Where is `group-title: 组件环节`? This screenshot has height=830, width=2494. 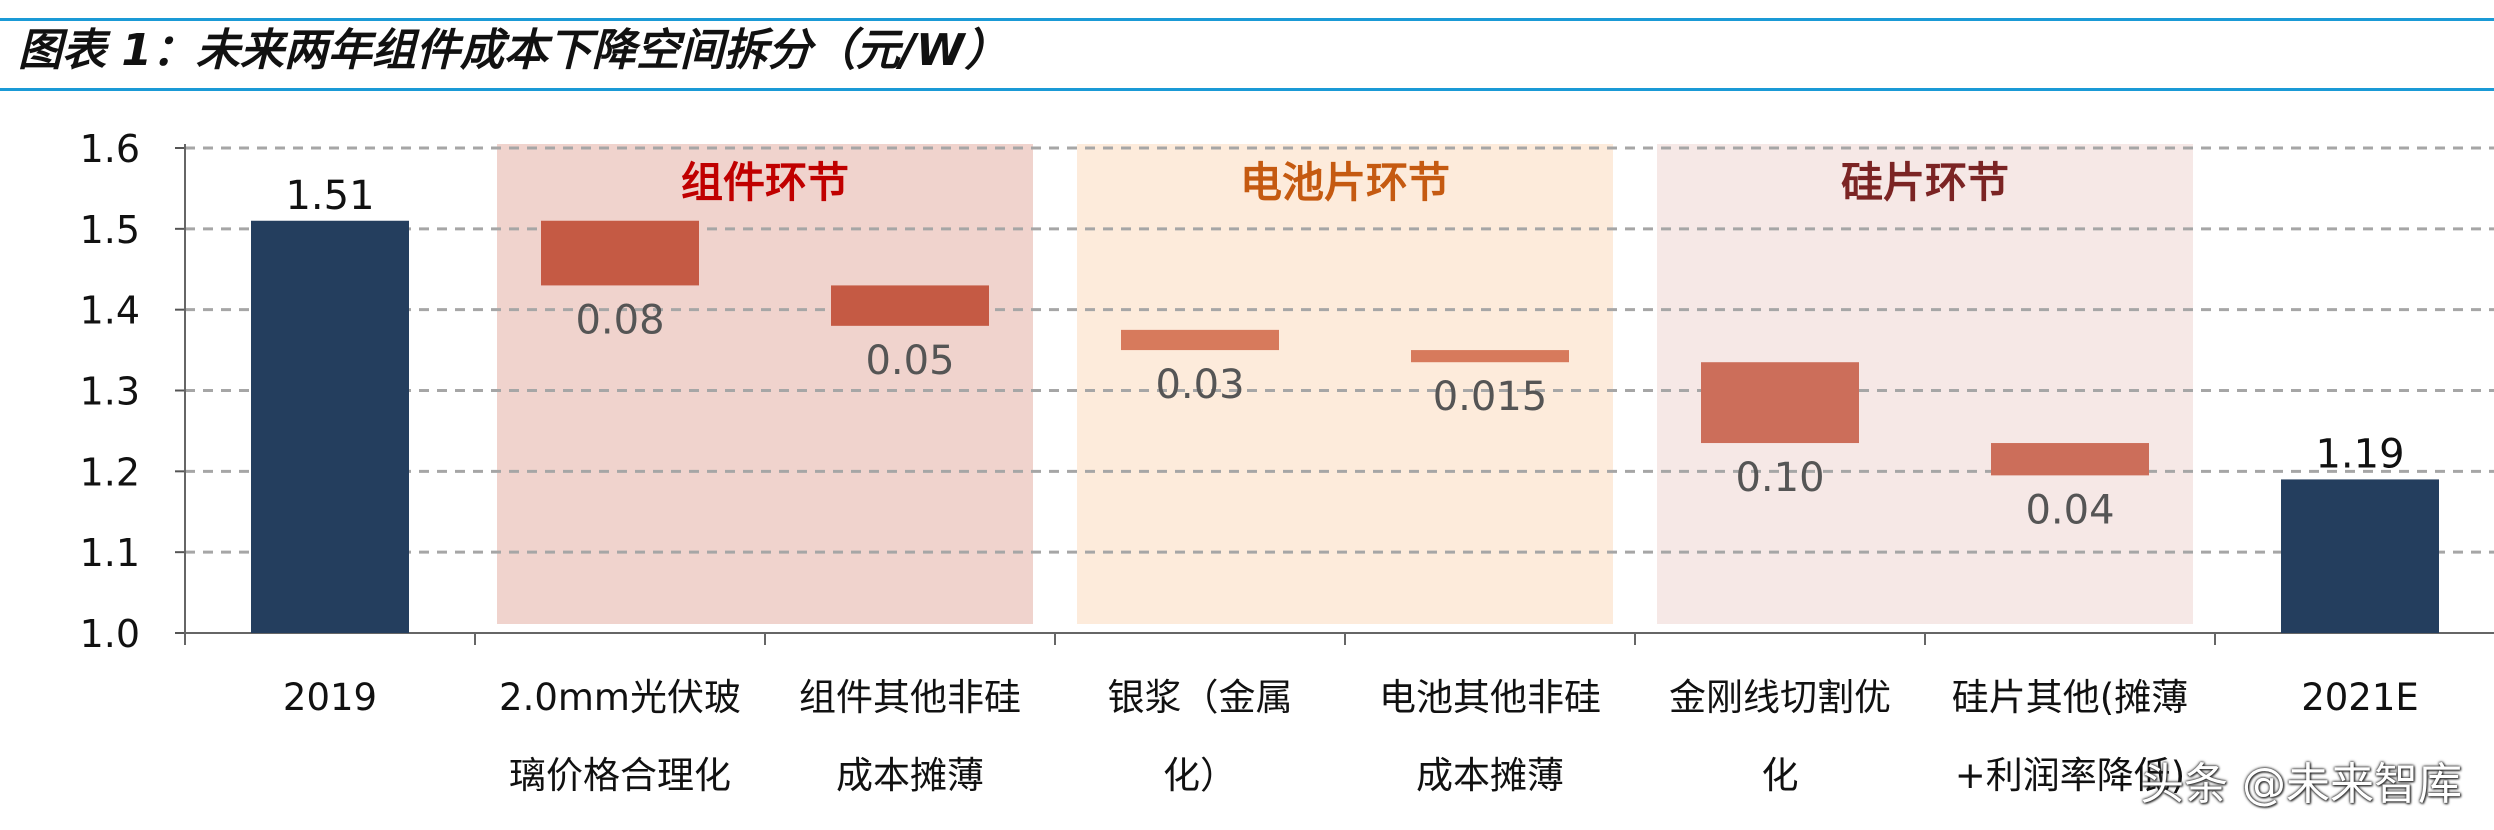
group-title: 组件环节 is located at coordinates (765, 182).